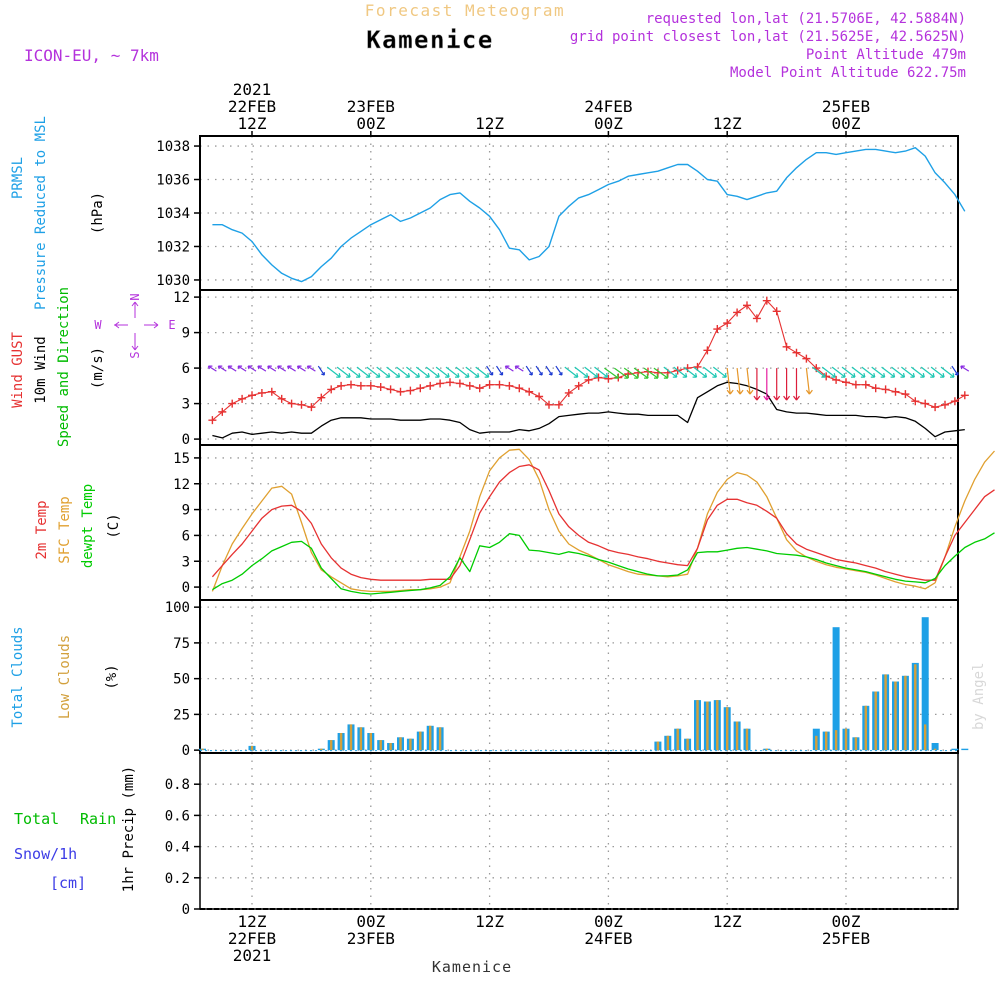 The height and width of the screenshot is (1004, 1000). What do you see at coordinates (68, 883) in the screenshot?
I see `precip-label-cm: [cm]` at bounding box center [68, 883].